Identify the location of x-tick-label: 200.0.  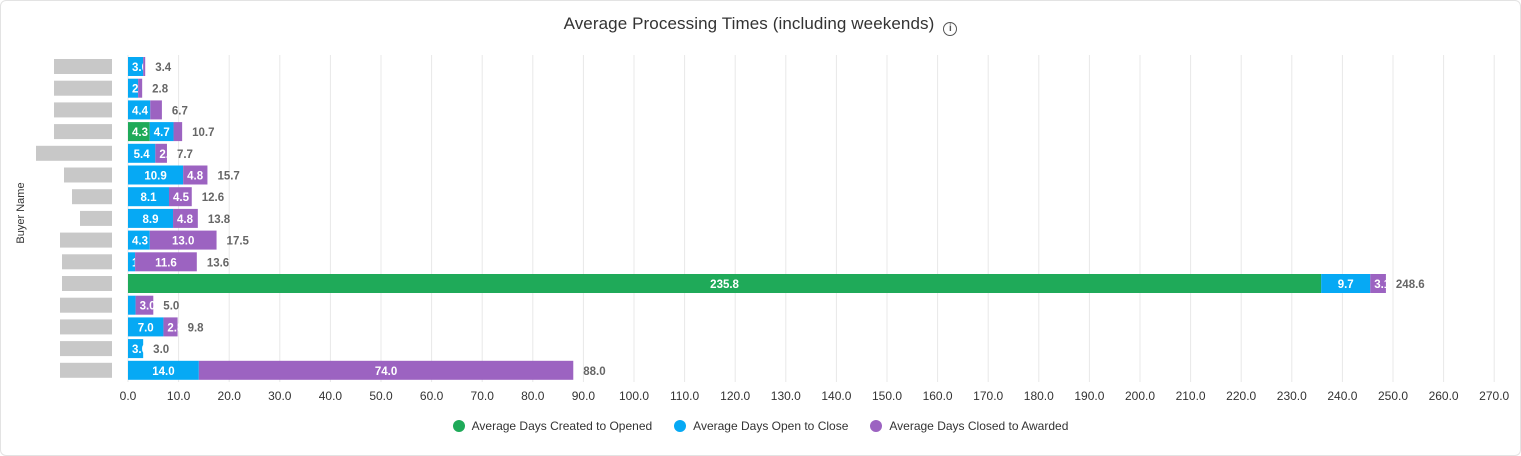
(1140, 396).